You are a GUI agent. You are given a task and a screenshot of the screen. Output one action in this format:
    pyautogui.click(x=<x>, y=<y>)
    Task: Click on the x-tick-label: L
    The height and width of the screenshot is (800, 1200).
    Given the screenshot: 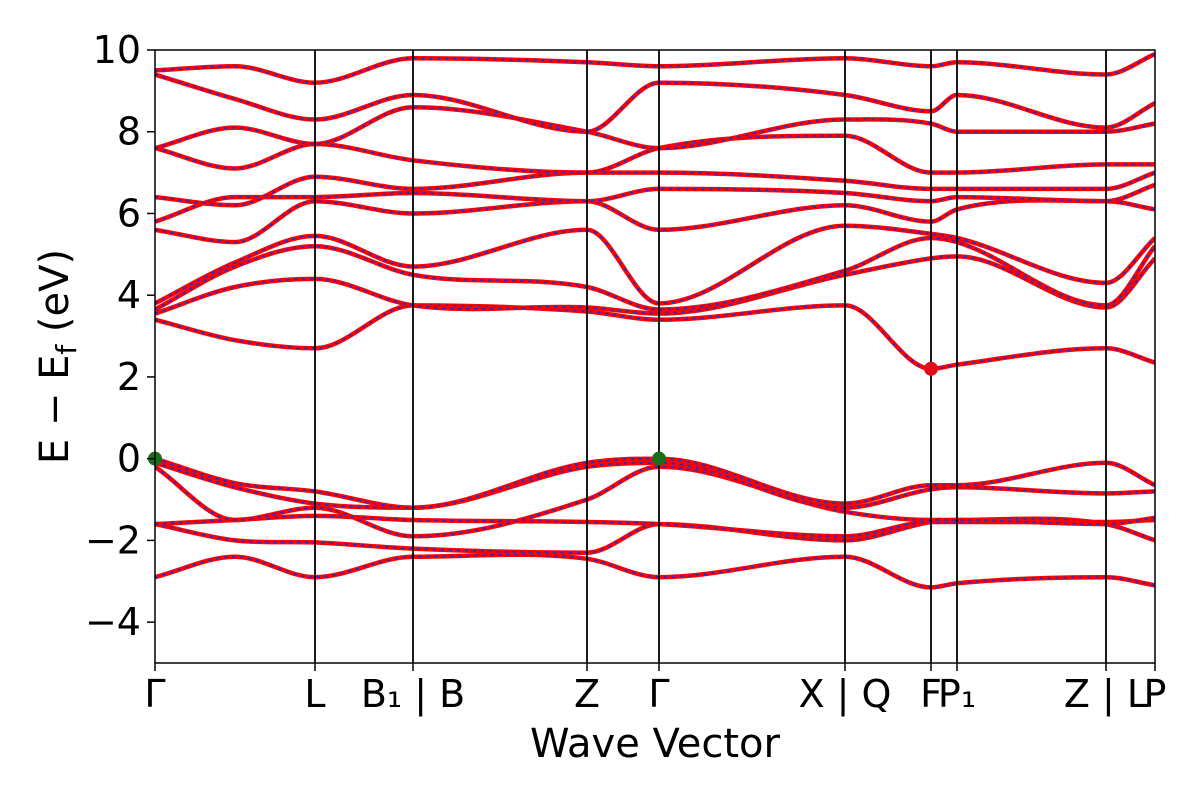 What is the action you would take?
    pyautogui.click(x=314, y=694)
    